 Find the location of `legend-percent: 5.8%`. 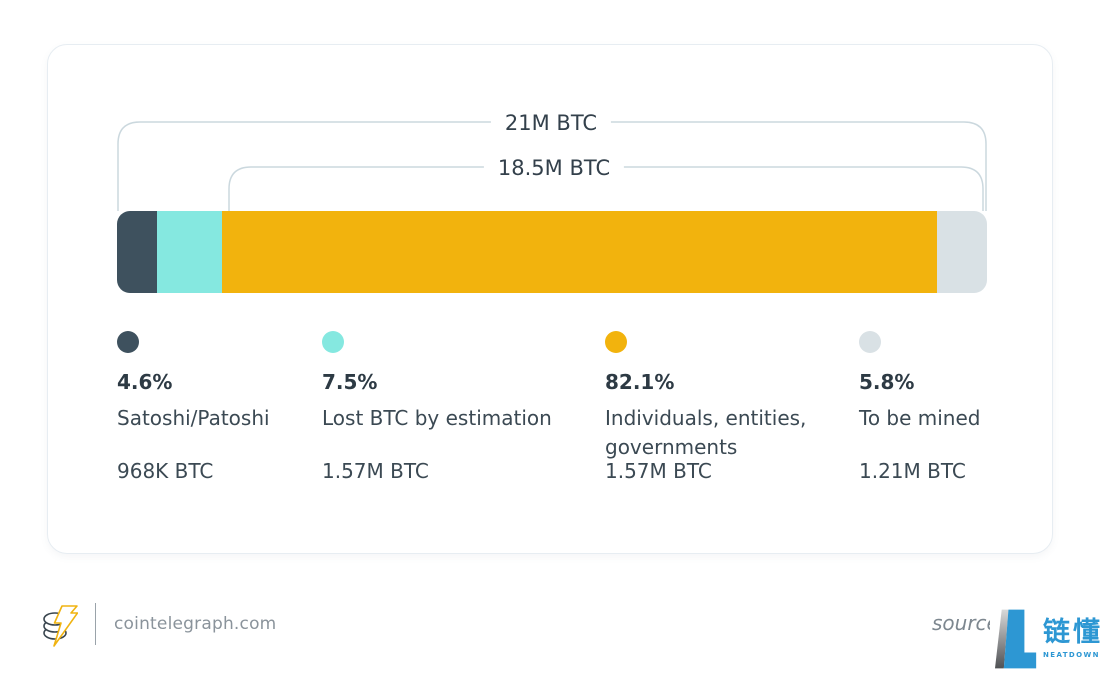

legend-percent: 5.8% is located at coordinates (887, 382).